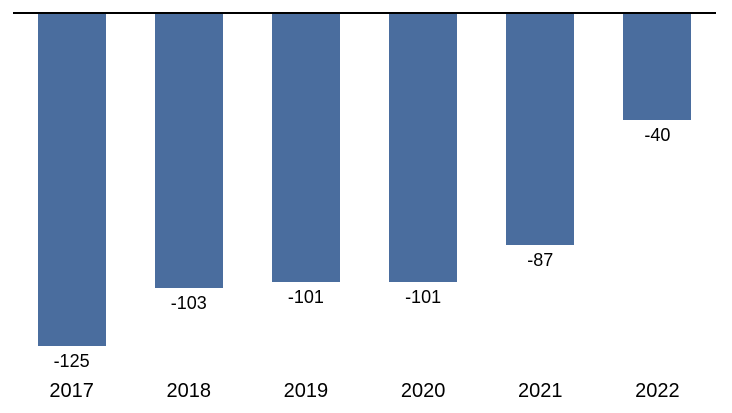 Image resolution: width=732 pixels, height=413 pixels. I want to click on x-axis-label-2020: 2020, so click(423, 391).